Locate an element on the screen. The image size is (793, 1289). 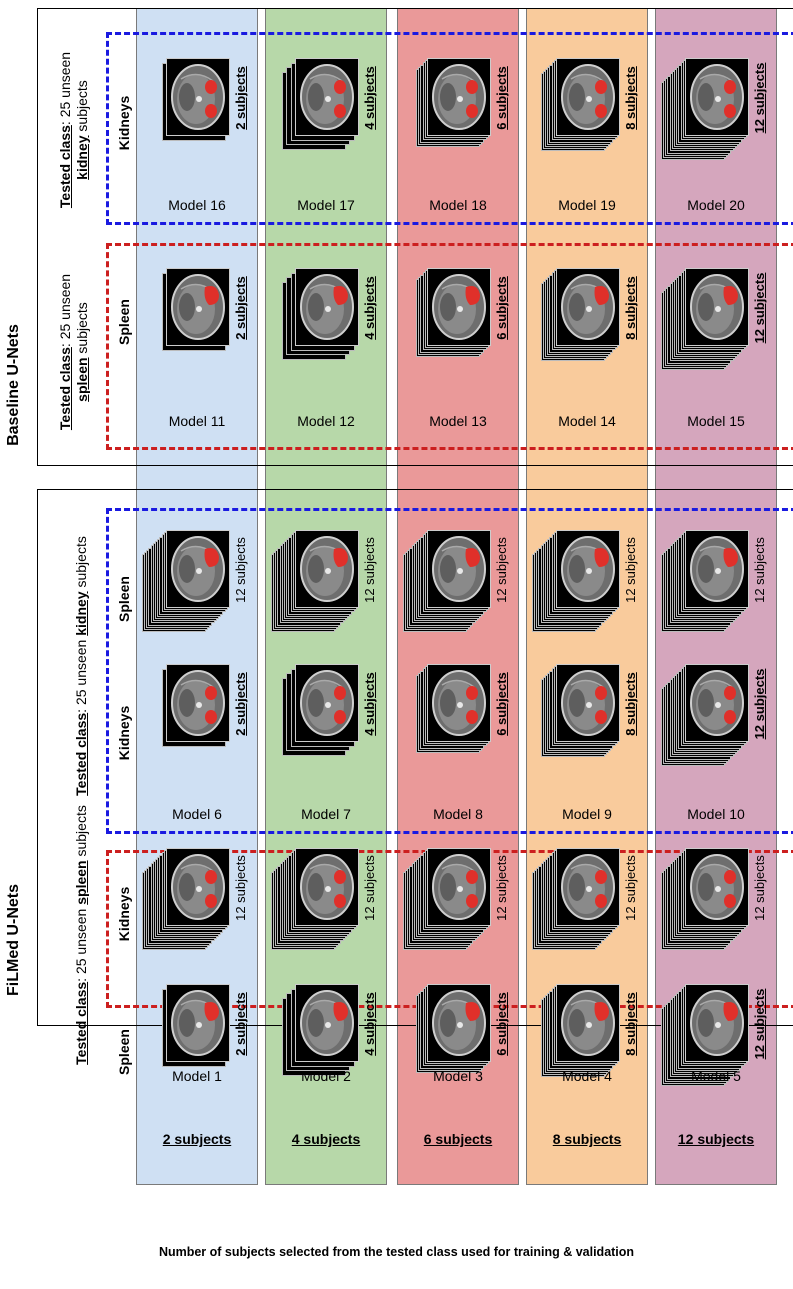
column-subject-count-label: 12 subjects is located at coordinates (716, 1139).